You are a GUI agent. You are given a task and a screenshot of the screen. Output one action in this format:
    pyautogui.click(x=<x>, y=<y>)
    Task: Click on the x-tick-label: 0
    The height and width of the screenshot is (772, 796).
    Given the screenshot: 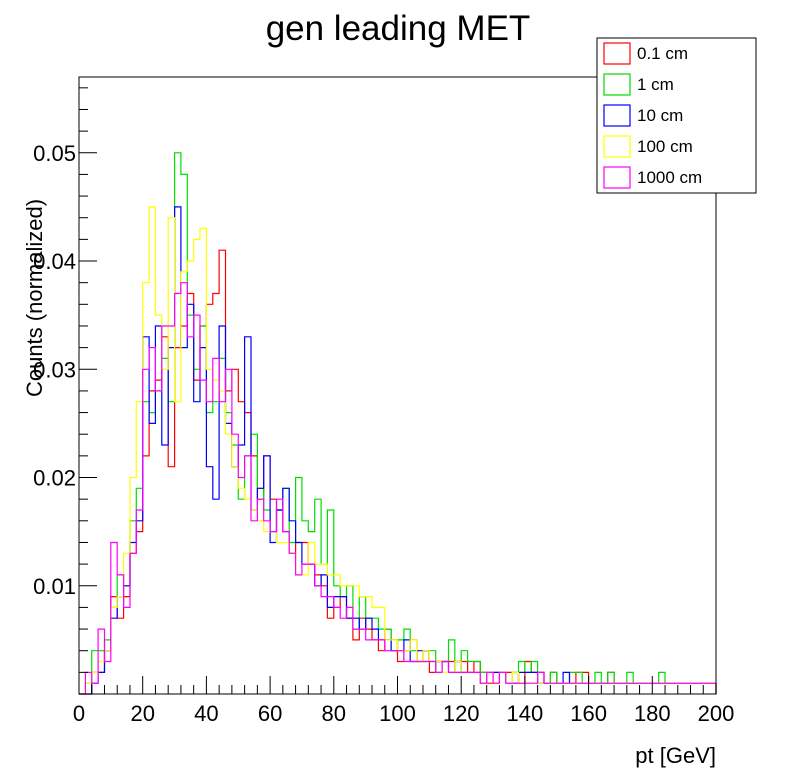 What is the action you would take?
    pyautogui.click(x=79, y=713)
    